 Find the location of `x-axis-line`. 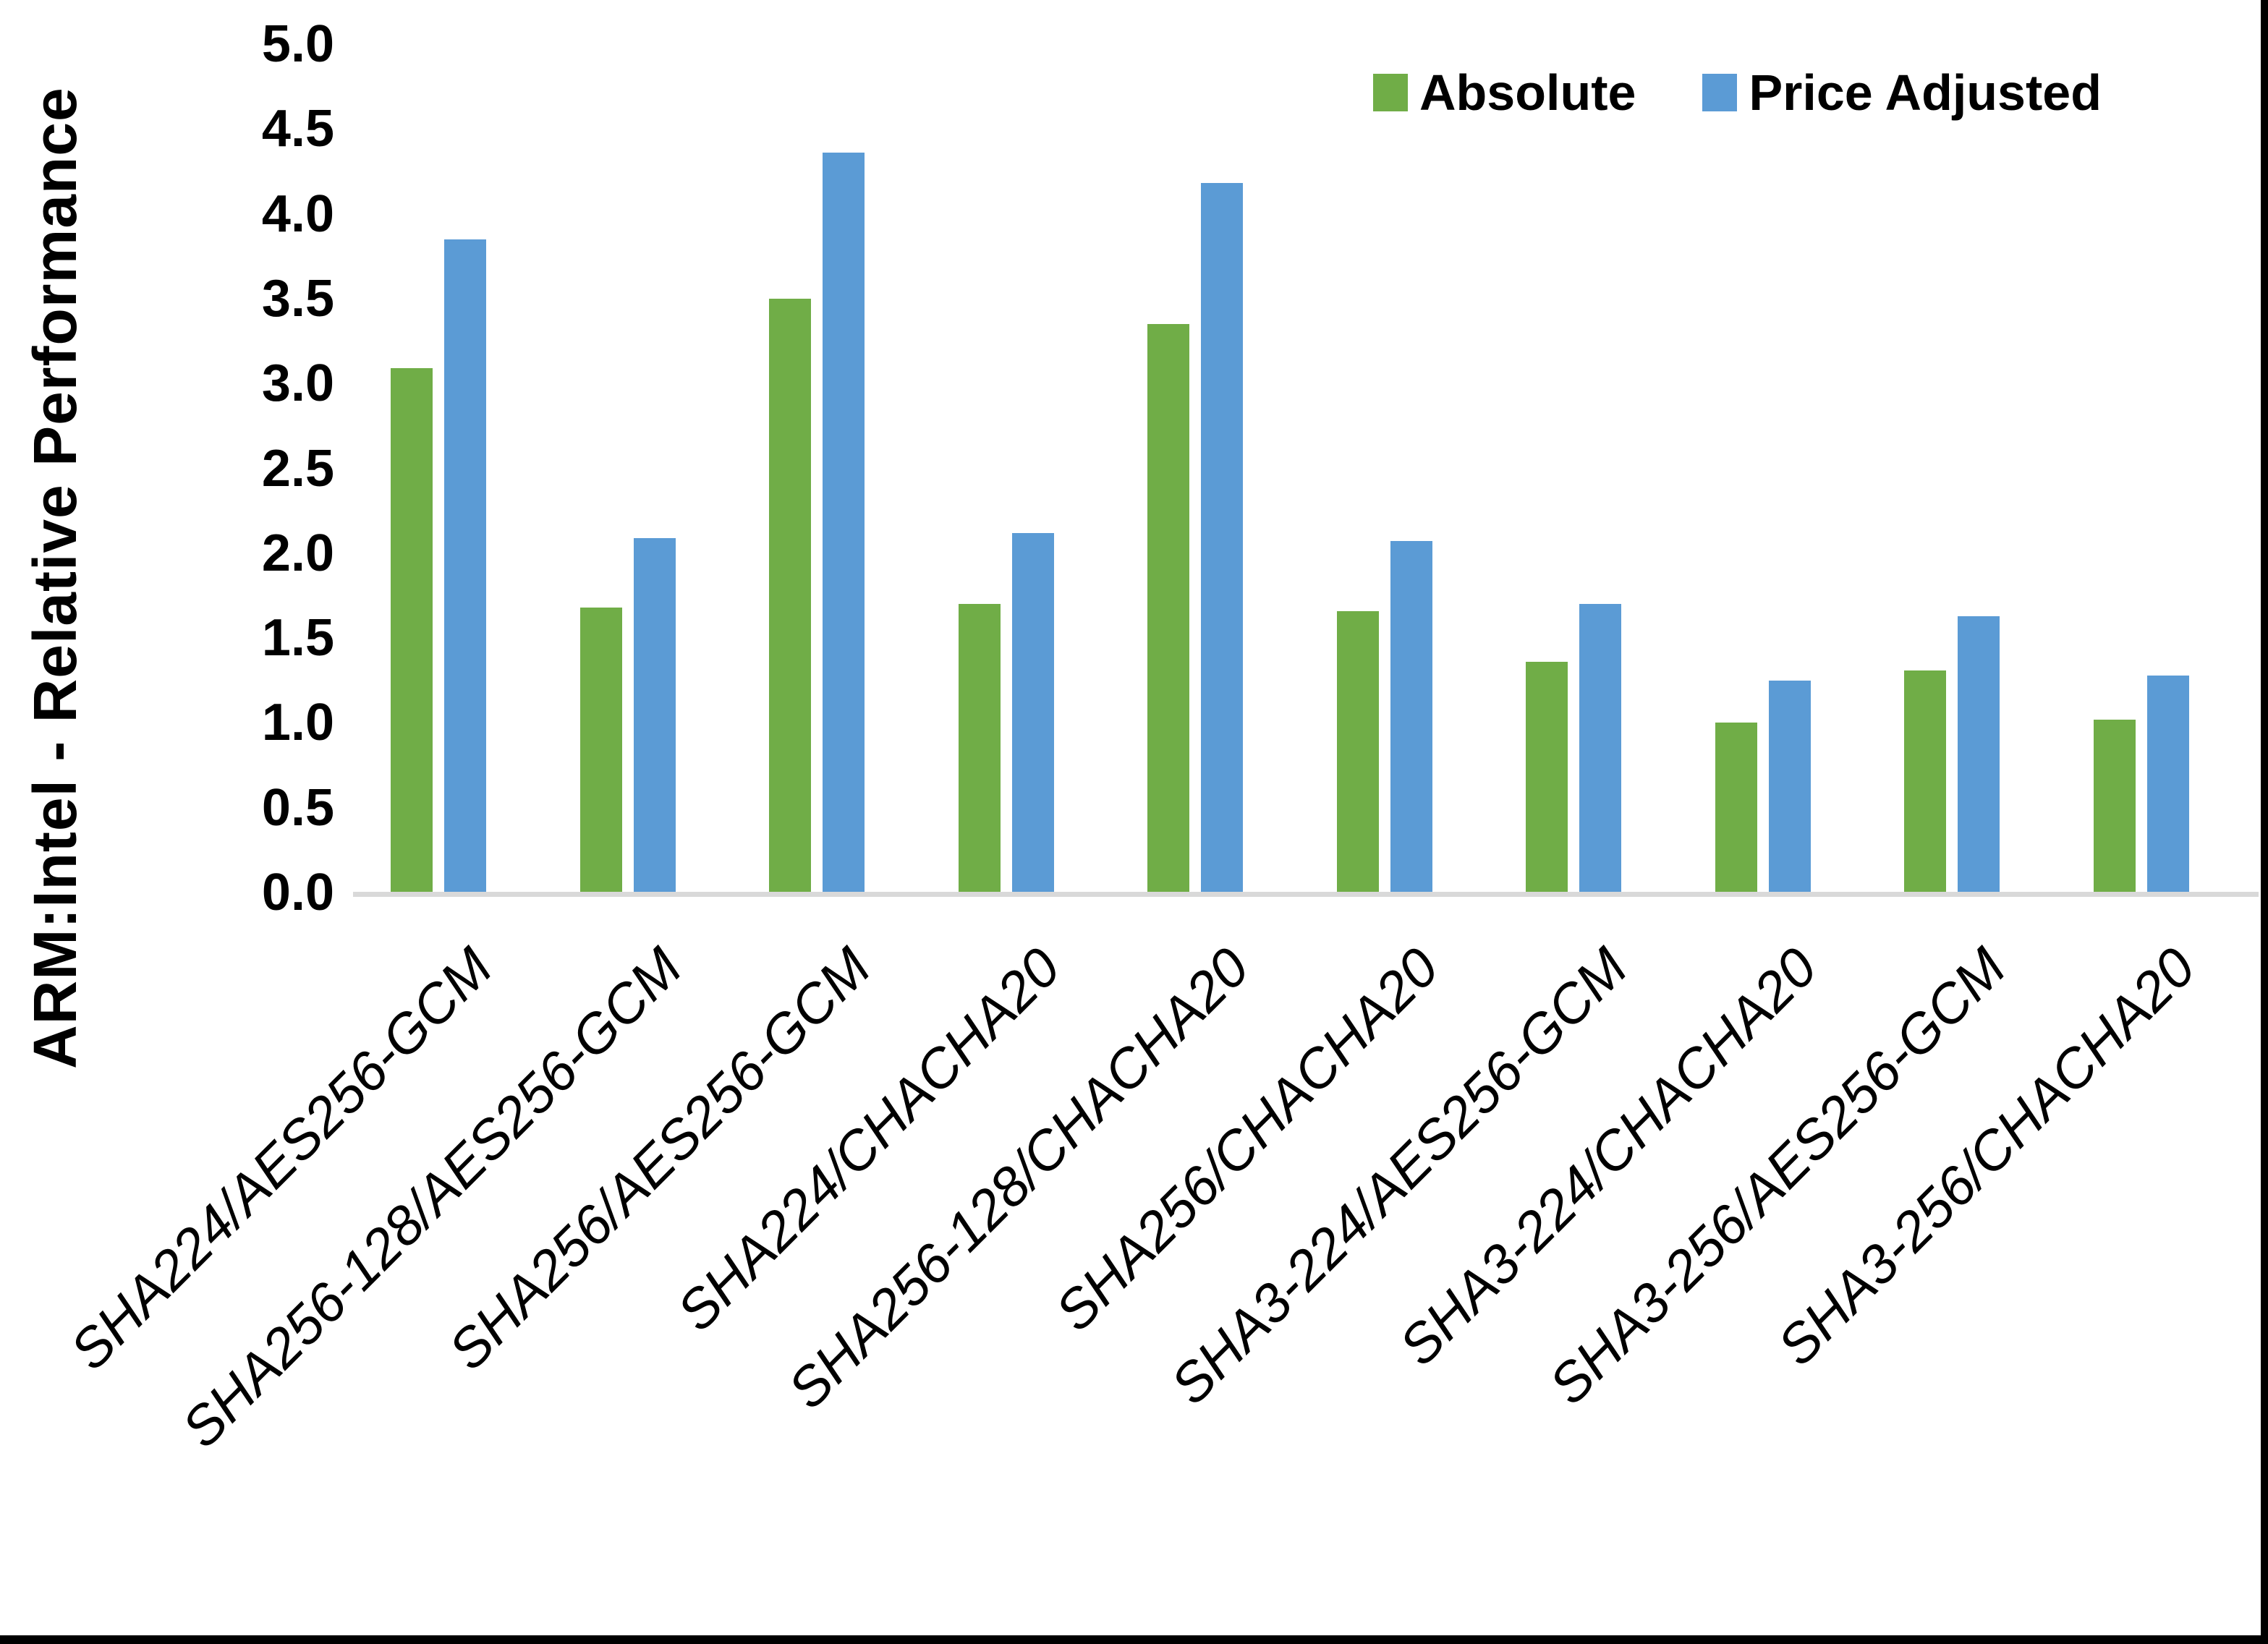

x-axis-line is located at coordinates (1306, 894).